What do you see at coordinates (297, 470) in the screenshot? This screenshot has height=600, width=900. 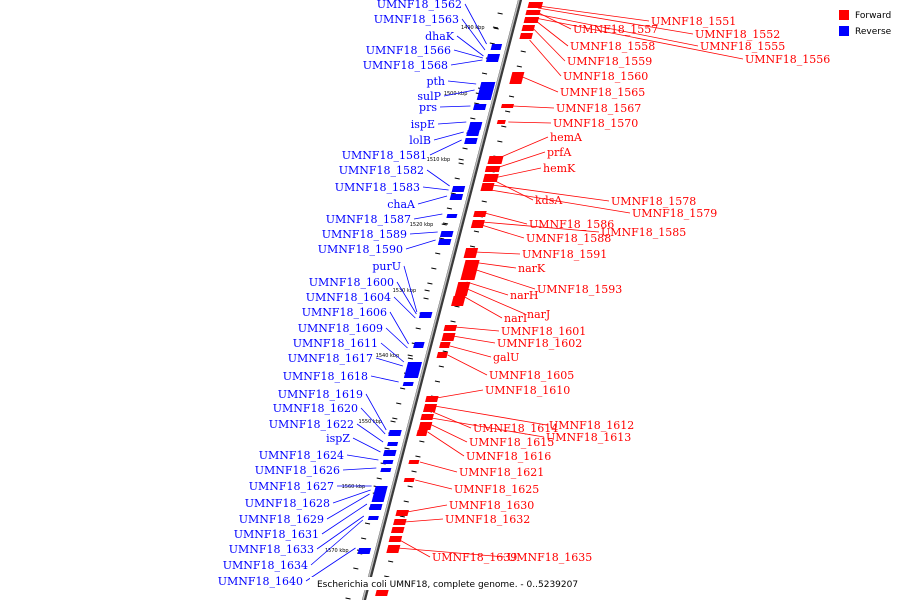 I see `reverse-gene-label: UMNF18_1626` at bounding box center [297, 470].